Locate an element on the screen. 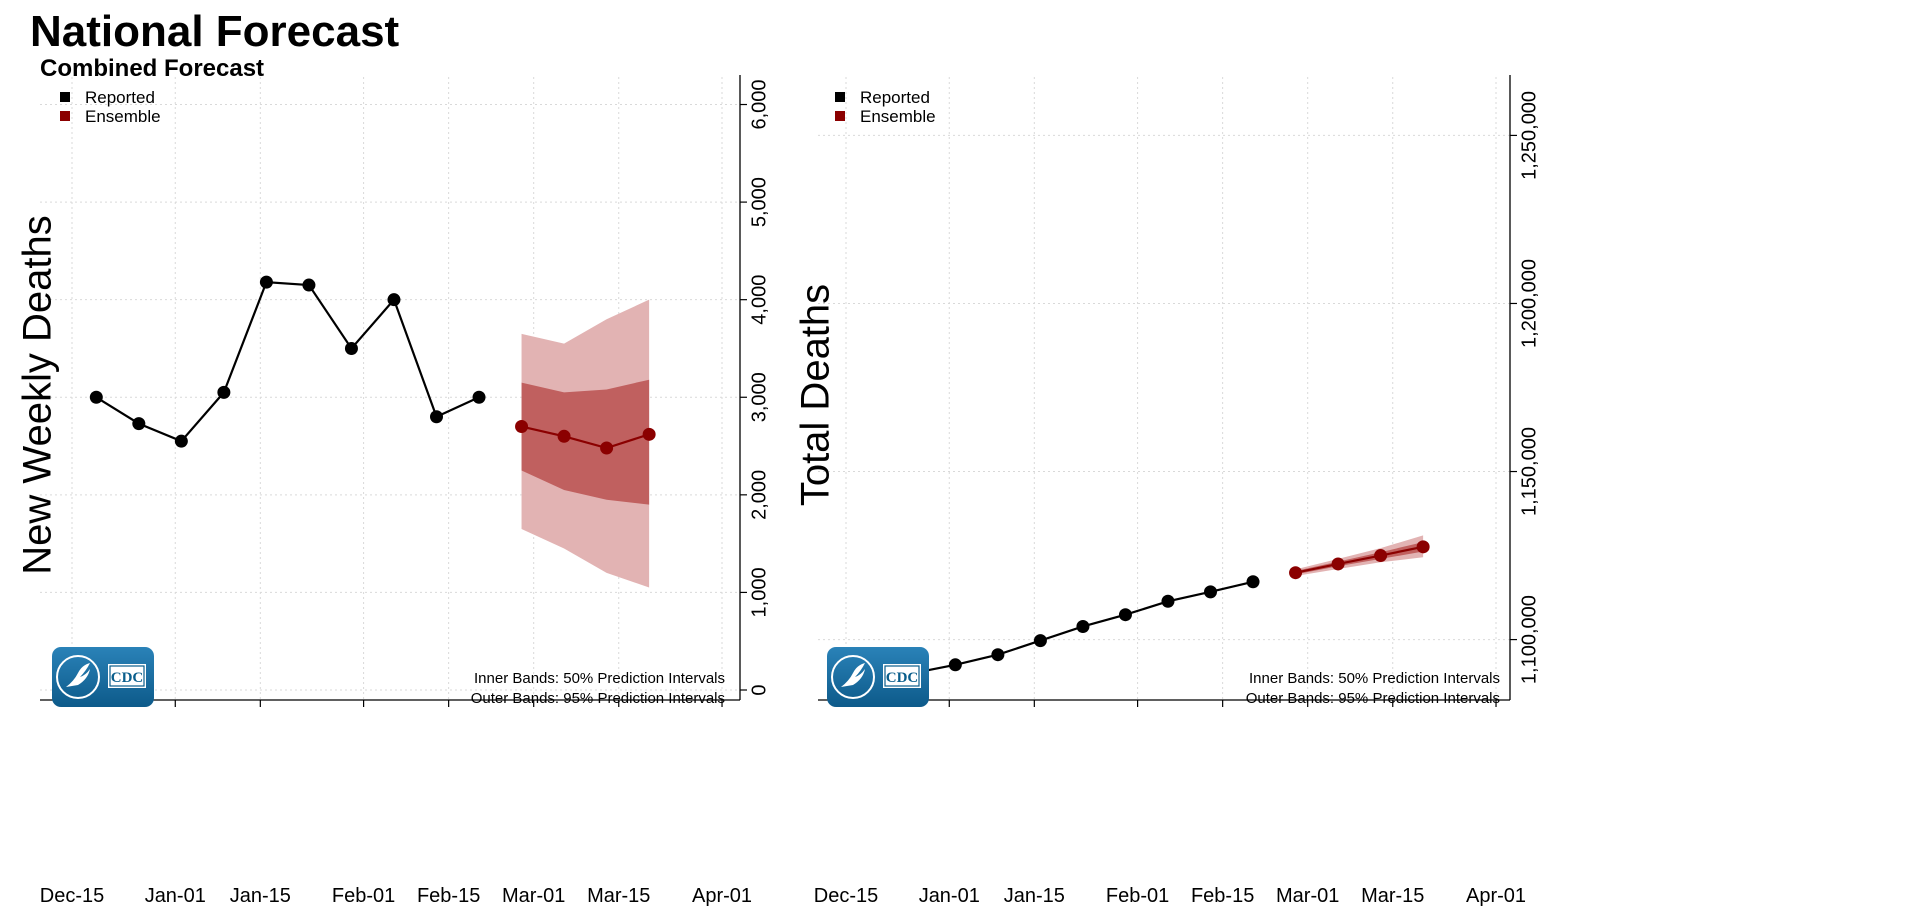  y-tick-label: 3,000 is located at coordinates (759, 397).